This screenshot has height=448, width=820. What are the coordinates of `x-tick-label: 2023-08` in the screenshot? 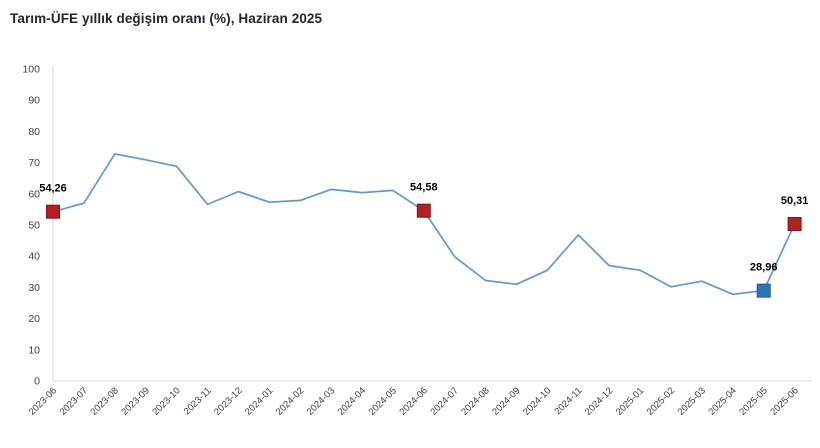 It's located at (104, 401).